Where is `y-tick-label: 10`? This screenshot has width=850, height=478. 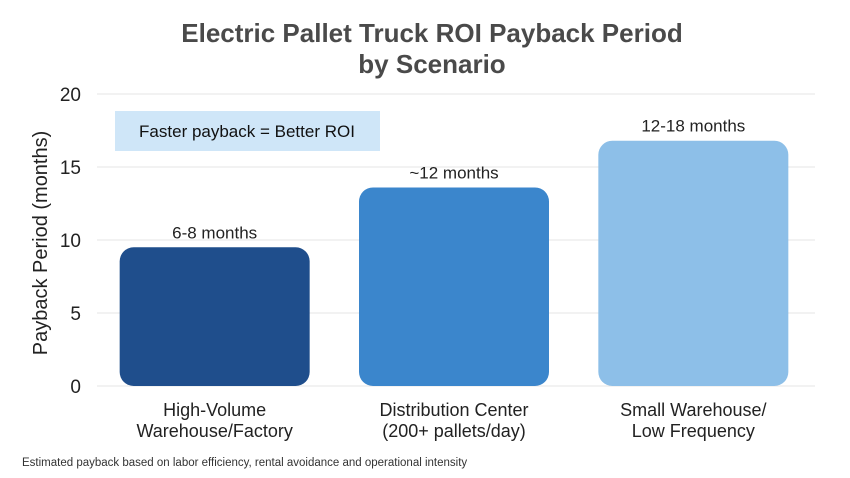
y-tick-label: 10 is located at coordinates (70, 241).